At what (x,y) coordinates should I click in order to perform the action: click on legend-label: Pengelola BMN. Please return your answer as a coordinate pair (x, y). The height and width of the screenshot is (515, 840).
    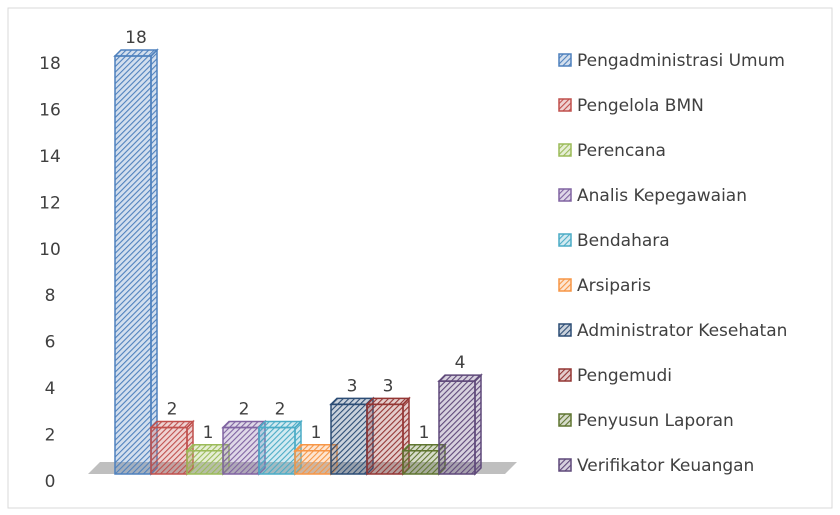
    Looking at the image, I should click on (640, 106).